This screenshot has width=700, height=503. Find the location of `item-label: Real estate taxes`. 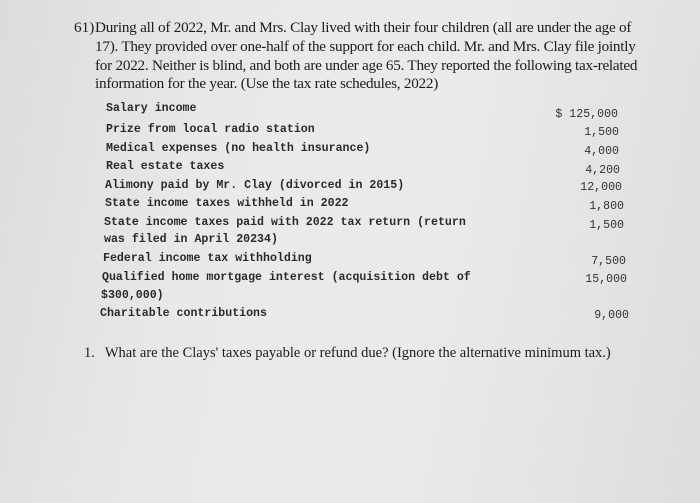

item-label: Real estate taxes is located at coordinates (165, 166).